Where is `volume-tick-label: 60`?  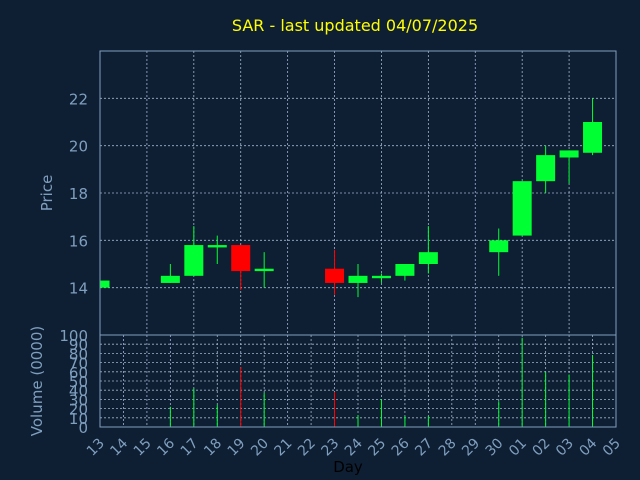 volume-tick-label: 60 is located at coordinates (78, 373).